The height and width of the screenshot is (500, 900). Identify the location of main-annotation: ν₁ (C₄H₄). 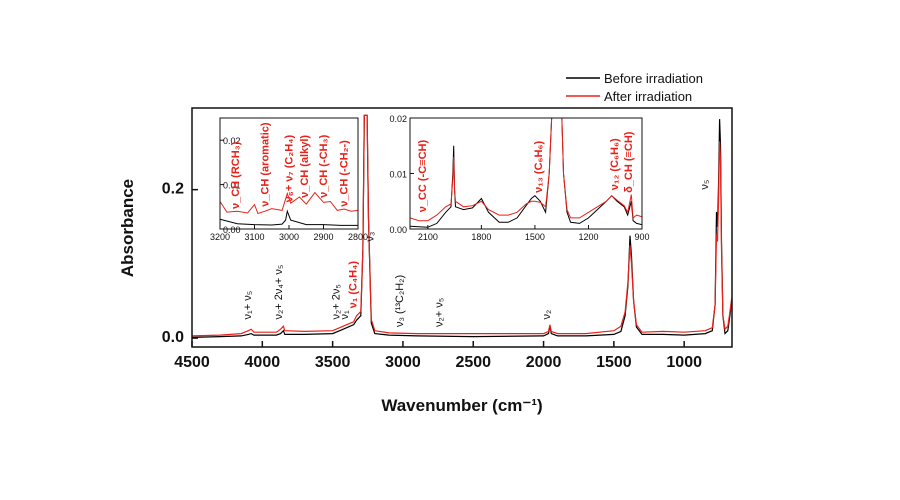
(354, 285).